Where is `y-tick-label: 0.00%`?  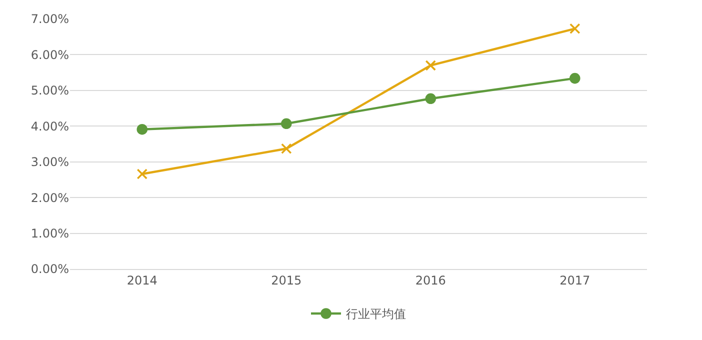
y-tick-label: 0.00% is located at coordinates (49, 269).